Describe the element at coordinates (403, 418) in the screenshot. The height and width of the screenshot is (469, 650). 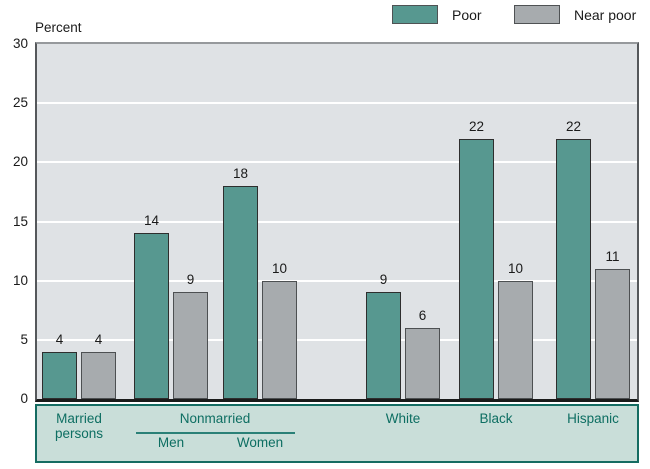
I see `category-label-white: White` at that location.